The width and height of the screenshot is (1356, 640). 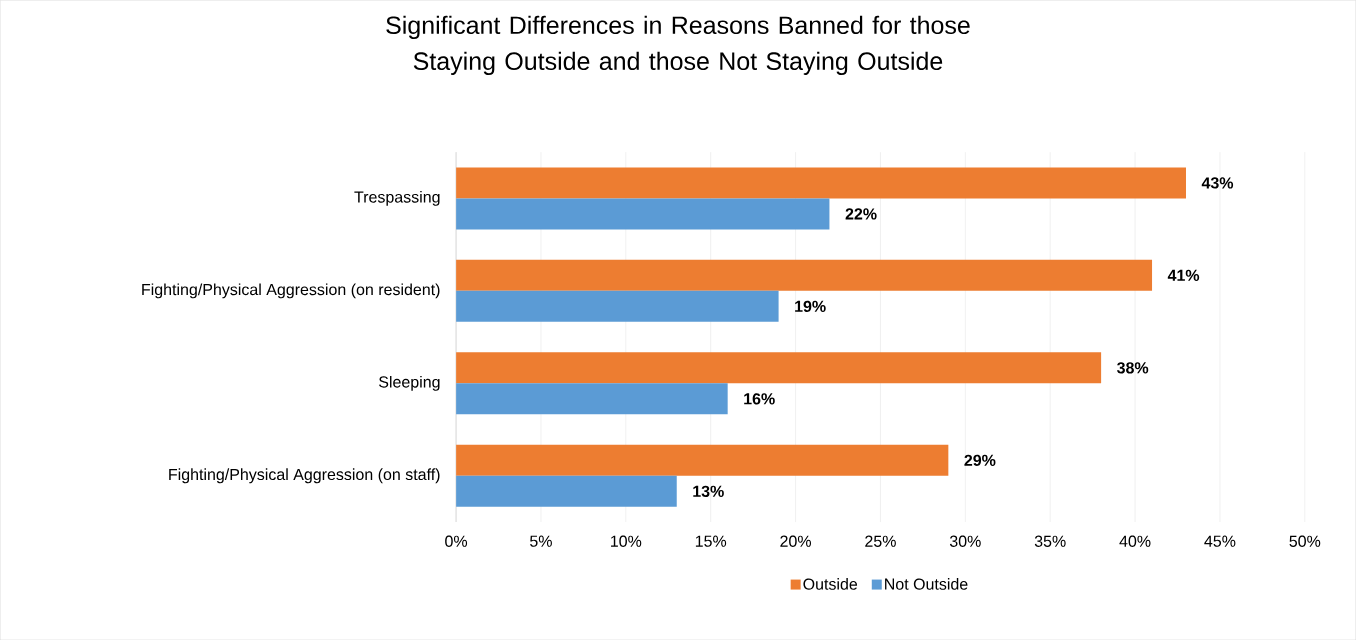 I want to click on data-label: 41%, so click(x=1183, y=275).